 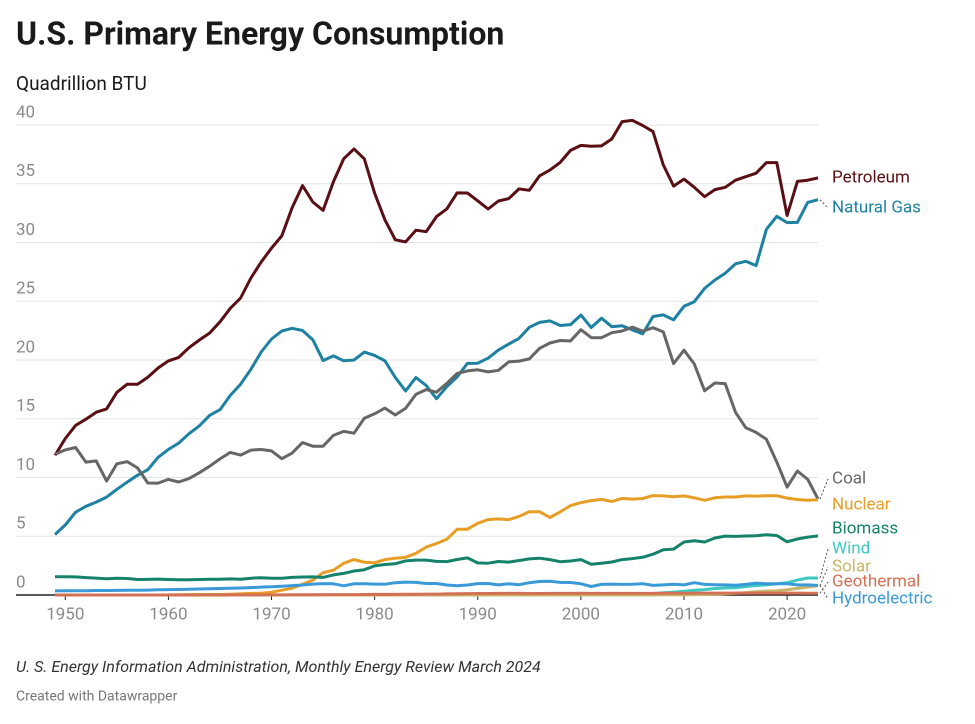 What do you see at coordinates (851, 566) in the screenshot?
I see `series-label: Solar` at bounding box center [851, 566].